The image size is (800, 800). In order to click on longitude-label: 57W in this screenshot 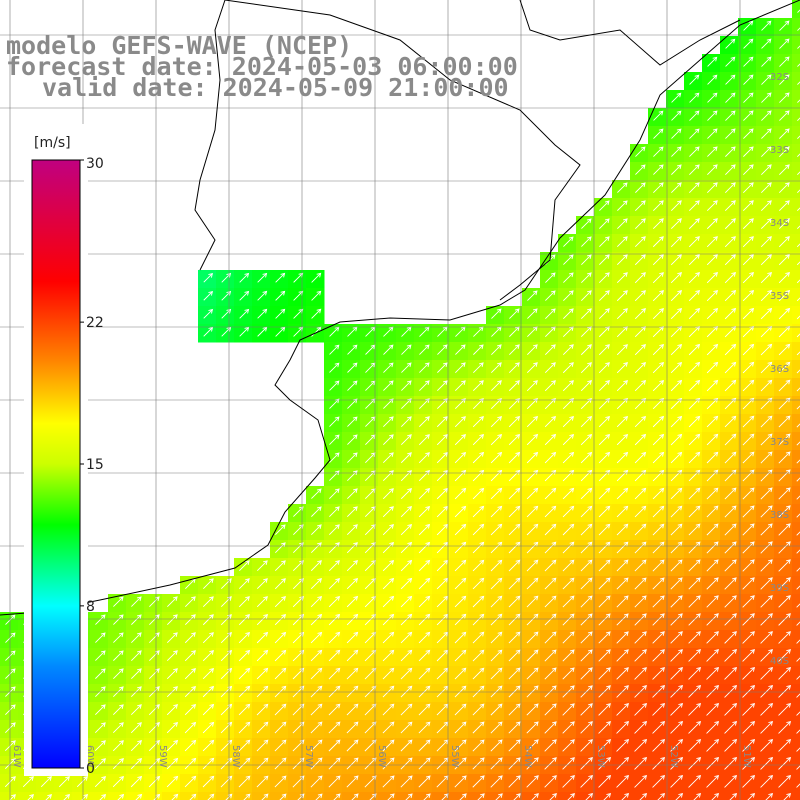, I will do `click(308, 756)`.